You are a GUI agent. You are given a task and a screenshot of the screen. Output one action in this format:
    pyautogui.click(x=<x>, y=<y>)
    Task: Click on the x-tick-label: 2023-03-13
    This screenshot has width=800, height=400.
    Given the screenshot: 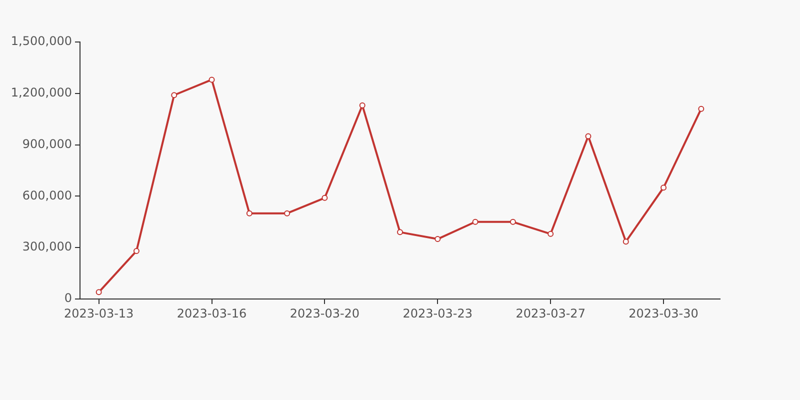 What is the action you would take?
    pyautogui.click(x=99, y=313)
    